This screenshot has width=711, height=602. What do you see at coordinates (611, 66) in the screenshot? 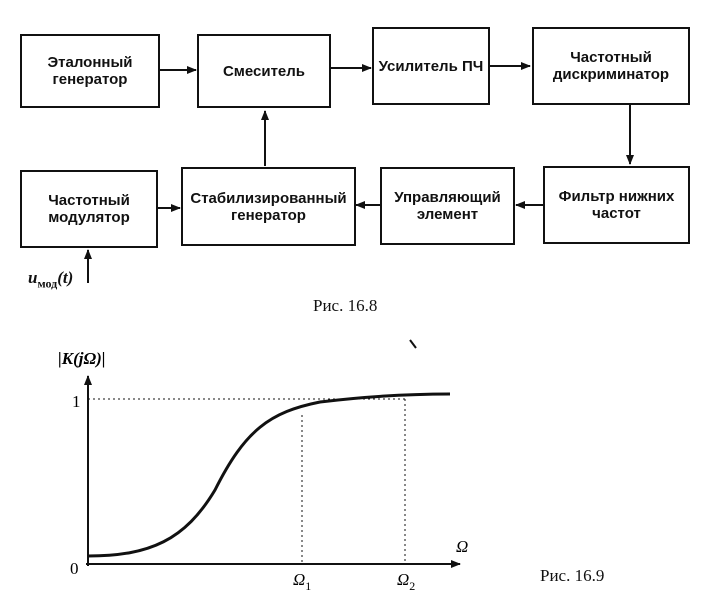
I see `block-frequency-discriminator: Частотный дискриминатор` at bounding box center [611, 66].